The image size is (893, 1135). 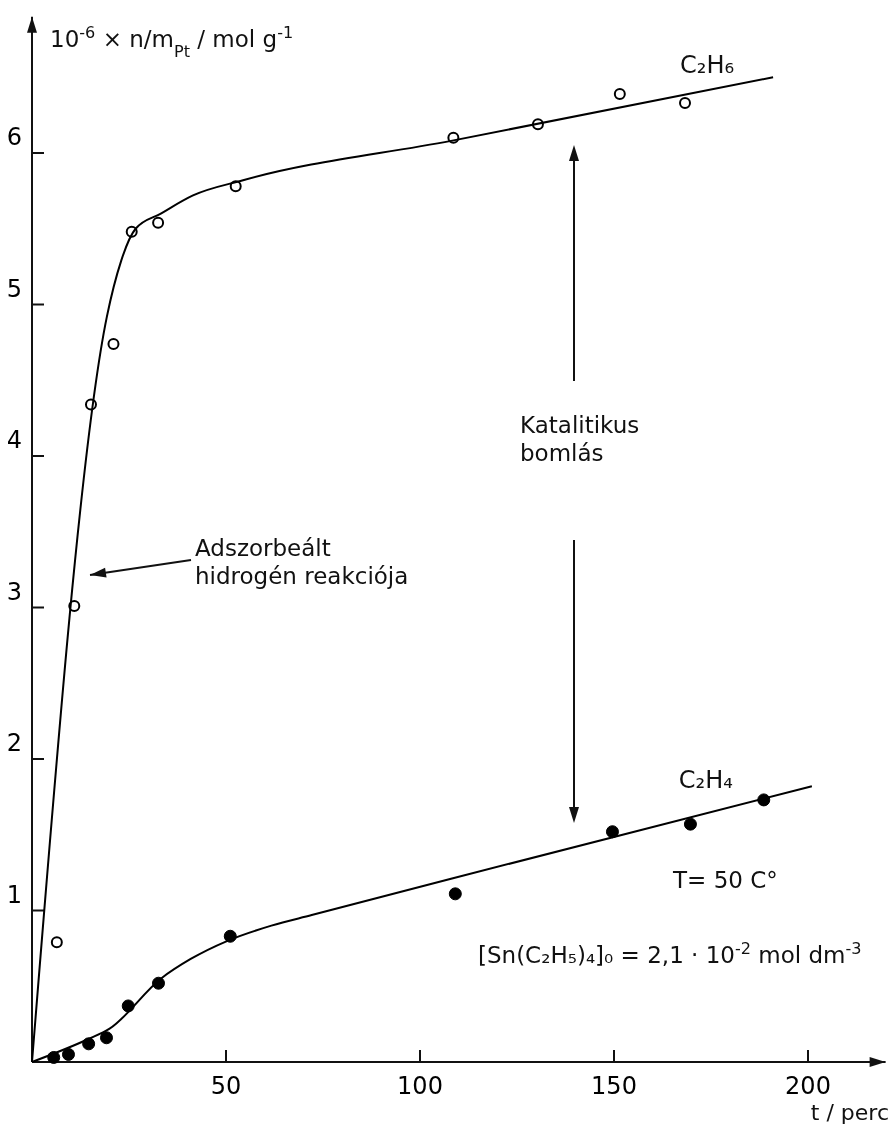 I want to click on y-tick-label: 2, so click(x=14, y=743).